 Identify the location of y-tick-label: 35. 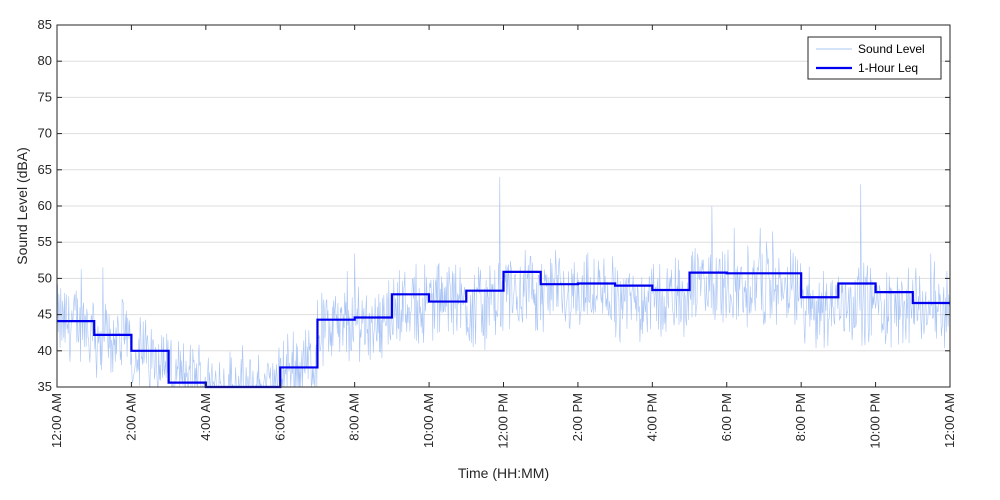
(45, 386).